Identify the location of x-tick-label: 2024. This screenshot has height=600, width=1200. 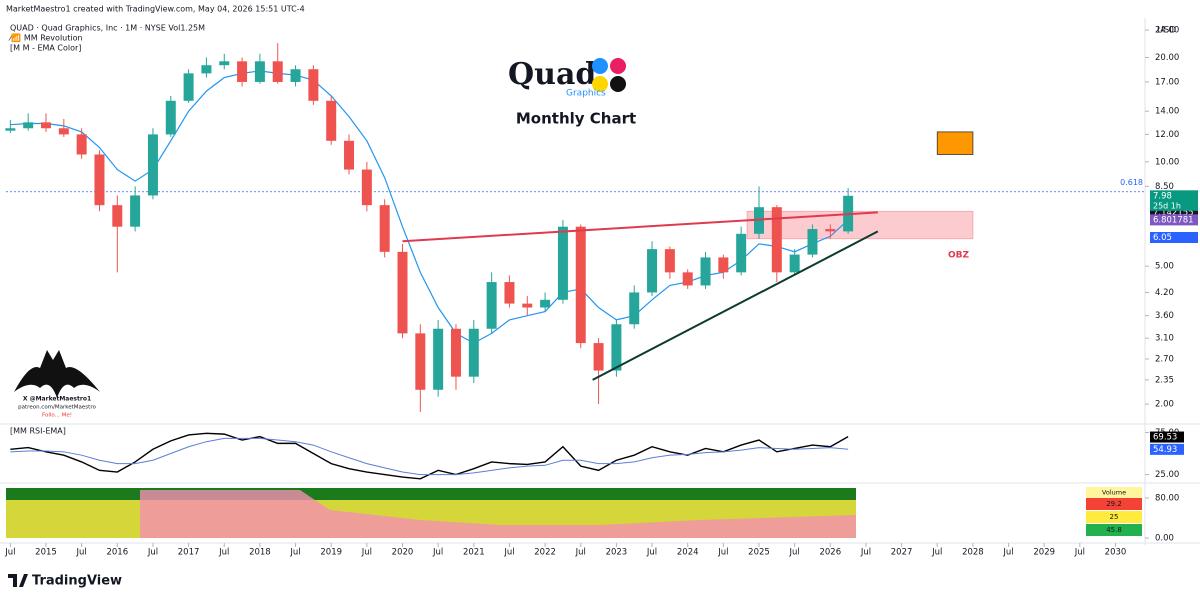
(688, 553).